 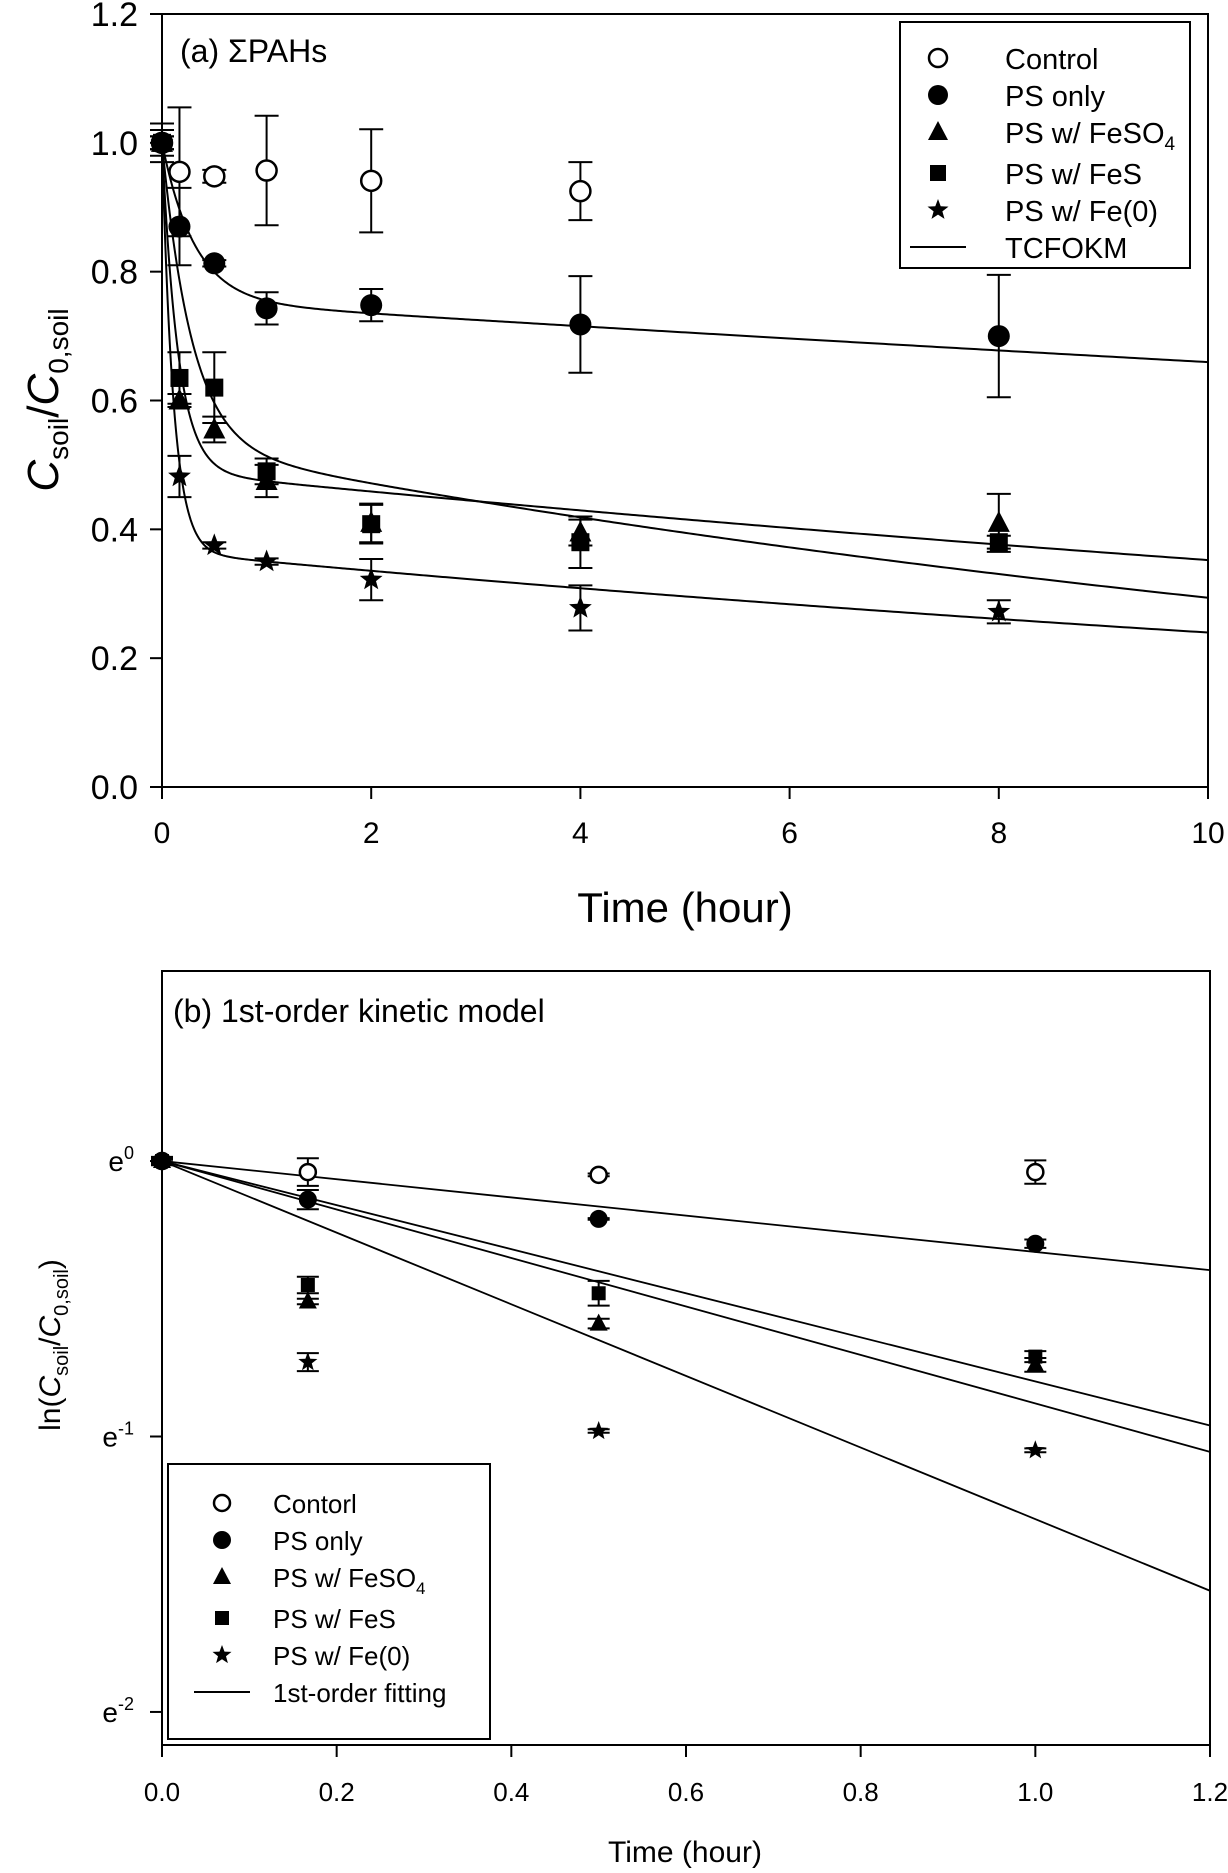 I want to click on y-tick-label: e-2, so click(x=118, y=1711).